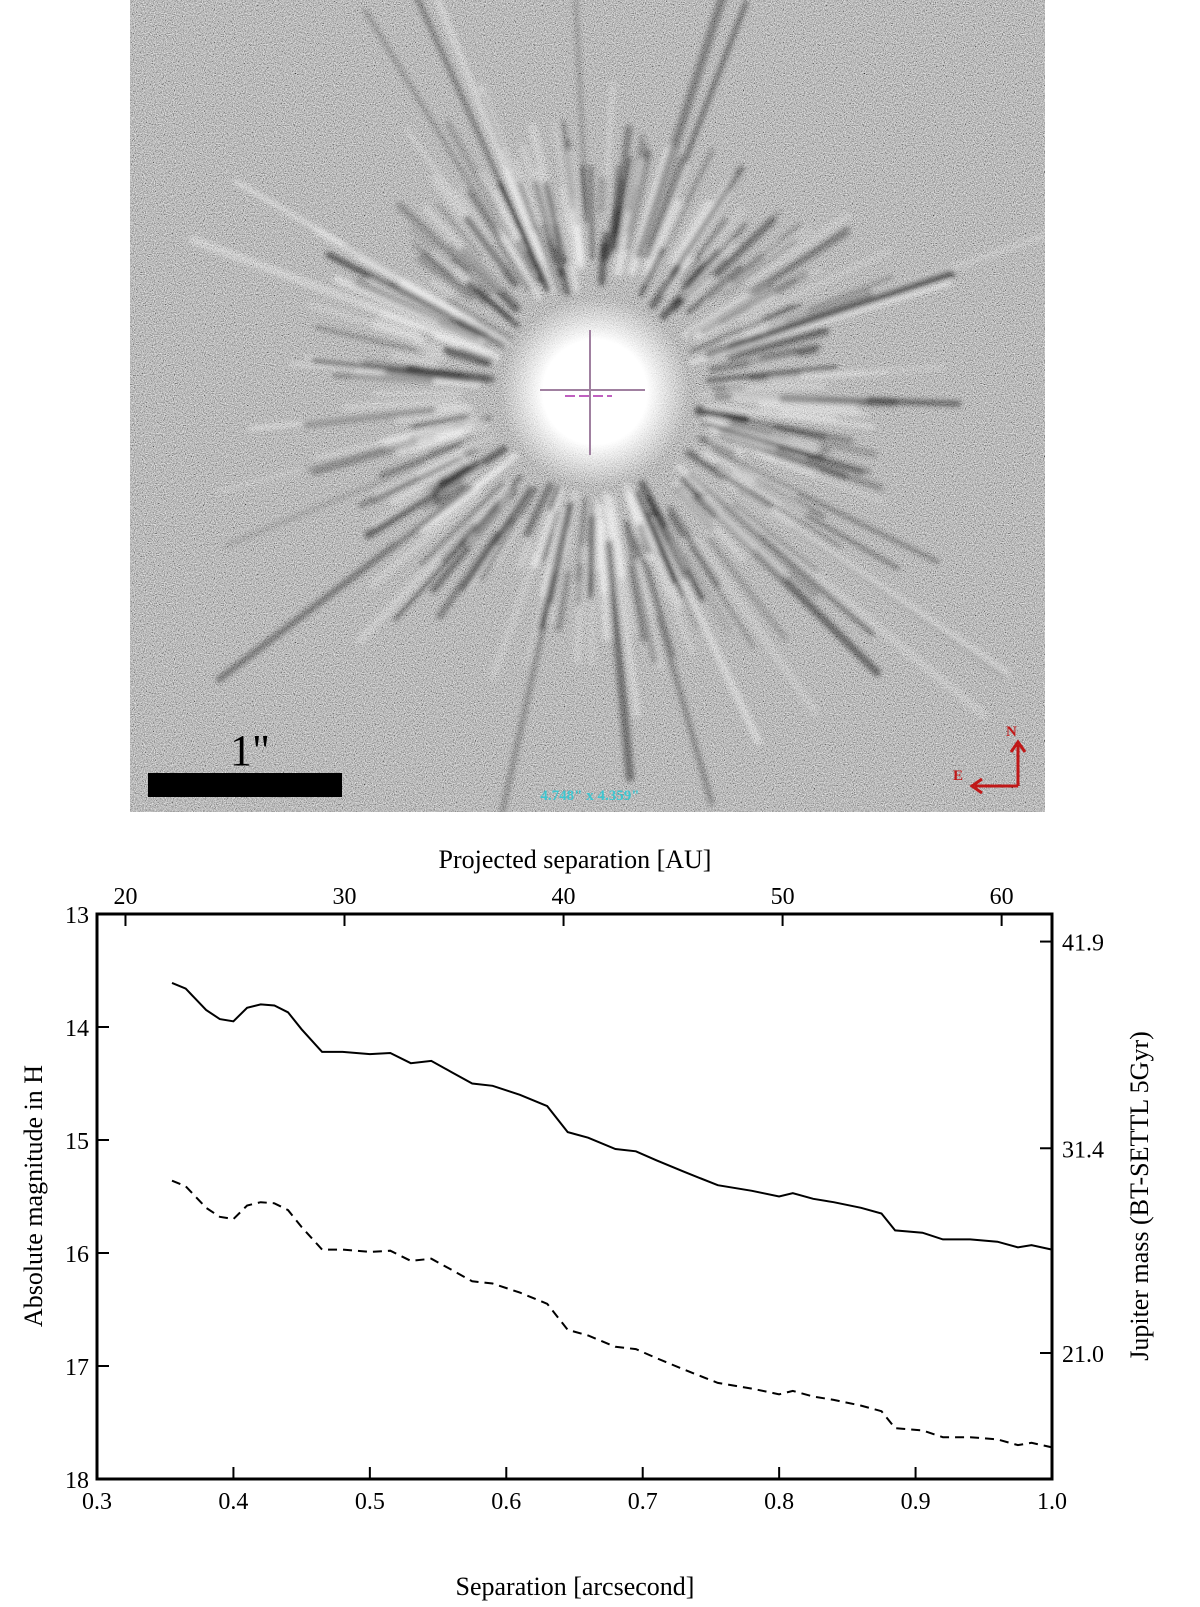 The width and height of the screenshot is (1200, 1607). What do you see at coordinates (575, 1586) in the screenshot?
I see `x-axis-label: Separation [arcsecond]` at bounding box center [575, 1586].